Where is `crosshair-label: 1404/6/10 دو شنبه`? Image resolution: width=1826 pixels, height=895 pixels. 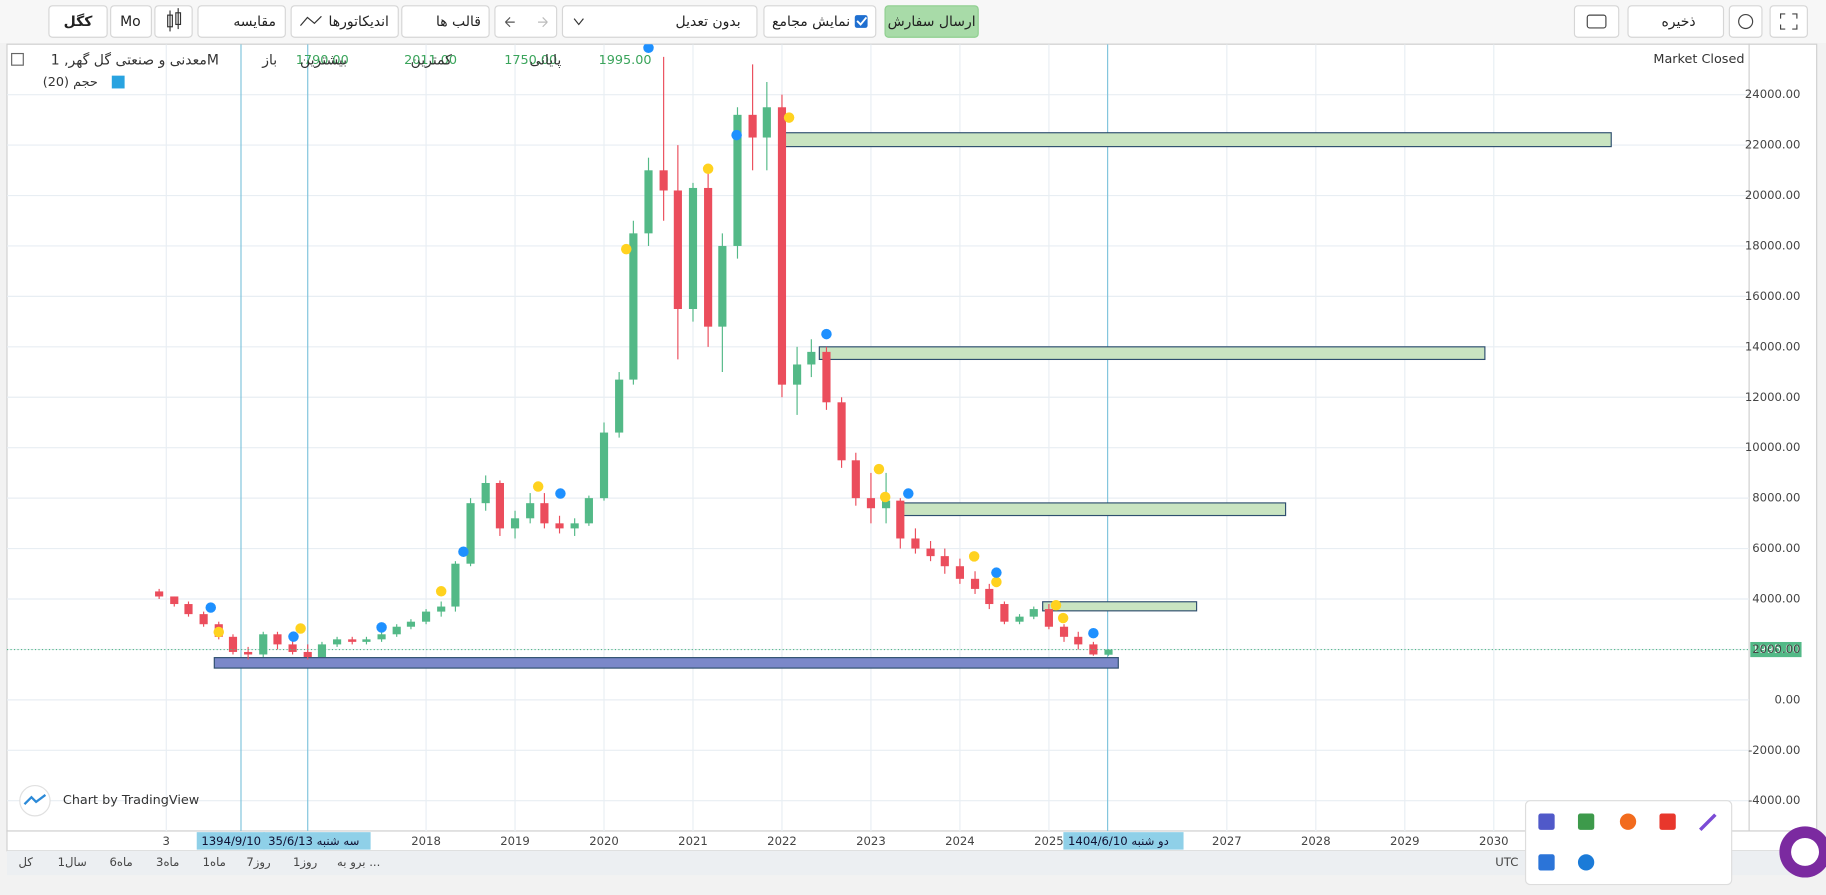
crosshair-label: 1404/6/10 دو شنبه is located at coordinates (1118, 841).